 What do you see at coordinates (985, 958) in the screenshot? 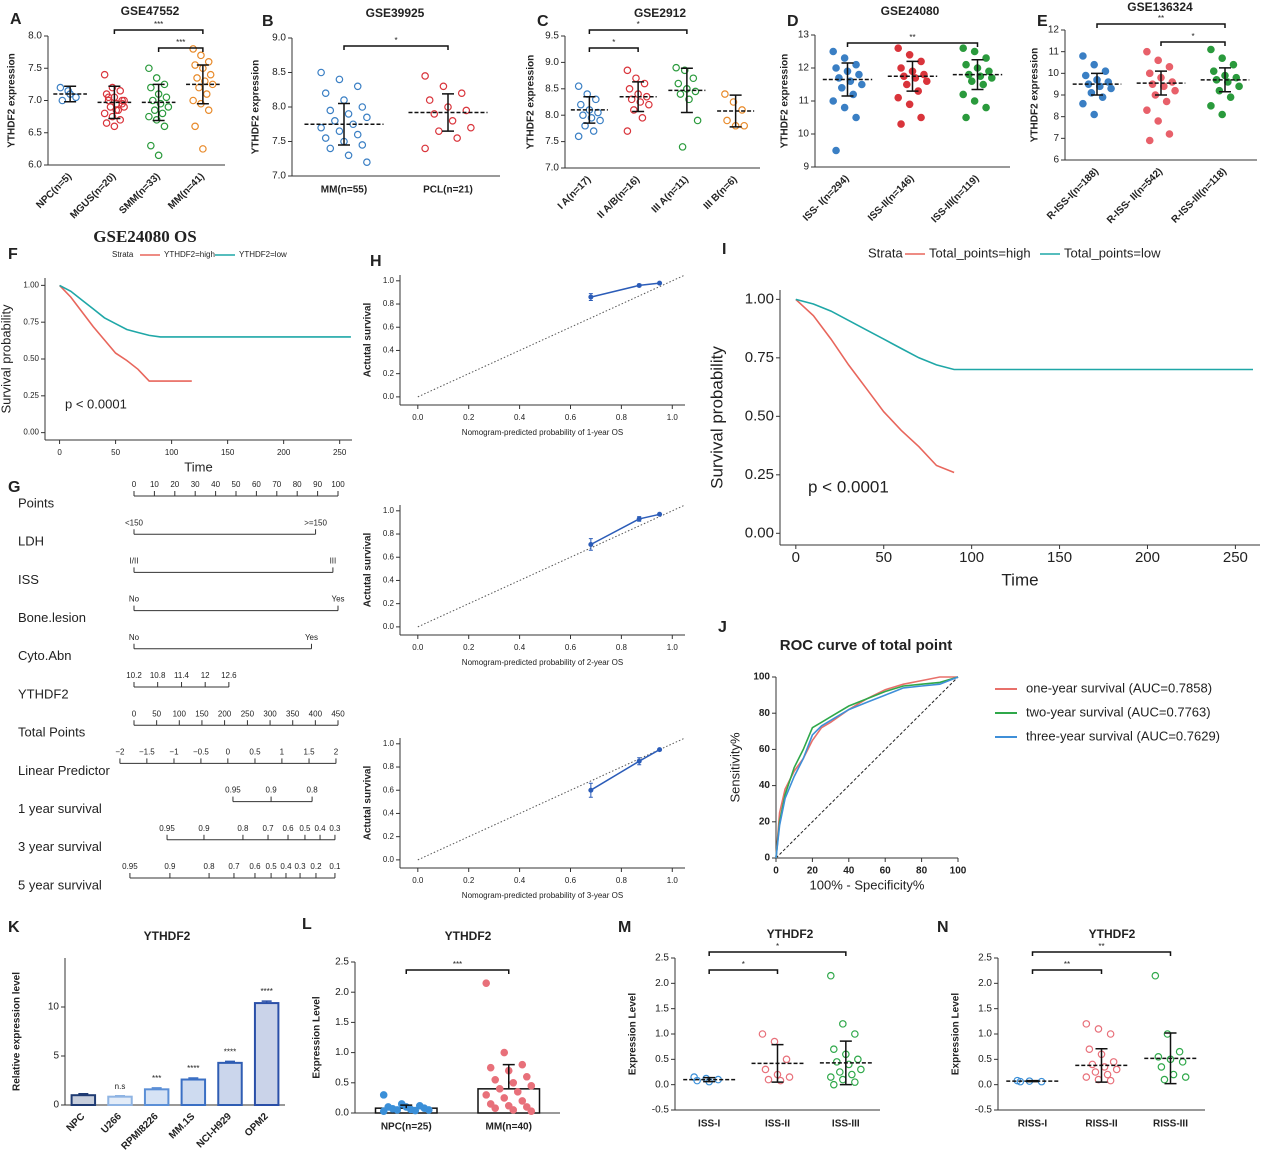
I see `y-tick-label: 2.5` at bounding box center [985, 958].